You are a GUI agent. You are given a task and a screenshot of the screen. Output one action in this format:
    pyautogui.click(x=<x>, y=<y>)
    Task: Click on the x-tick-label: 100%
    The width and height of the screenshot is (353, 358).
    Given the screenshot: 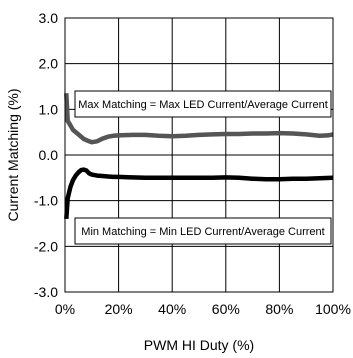 What is the action you would take?
    pyautogui.click(x=333, y=309)
    